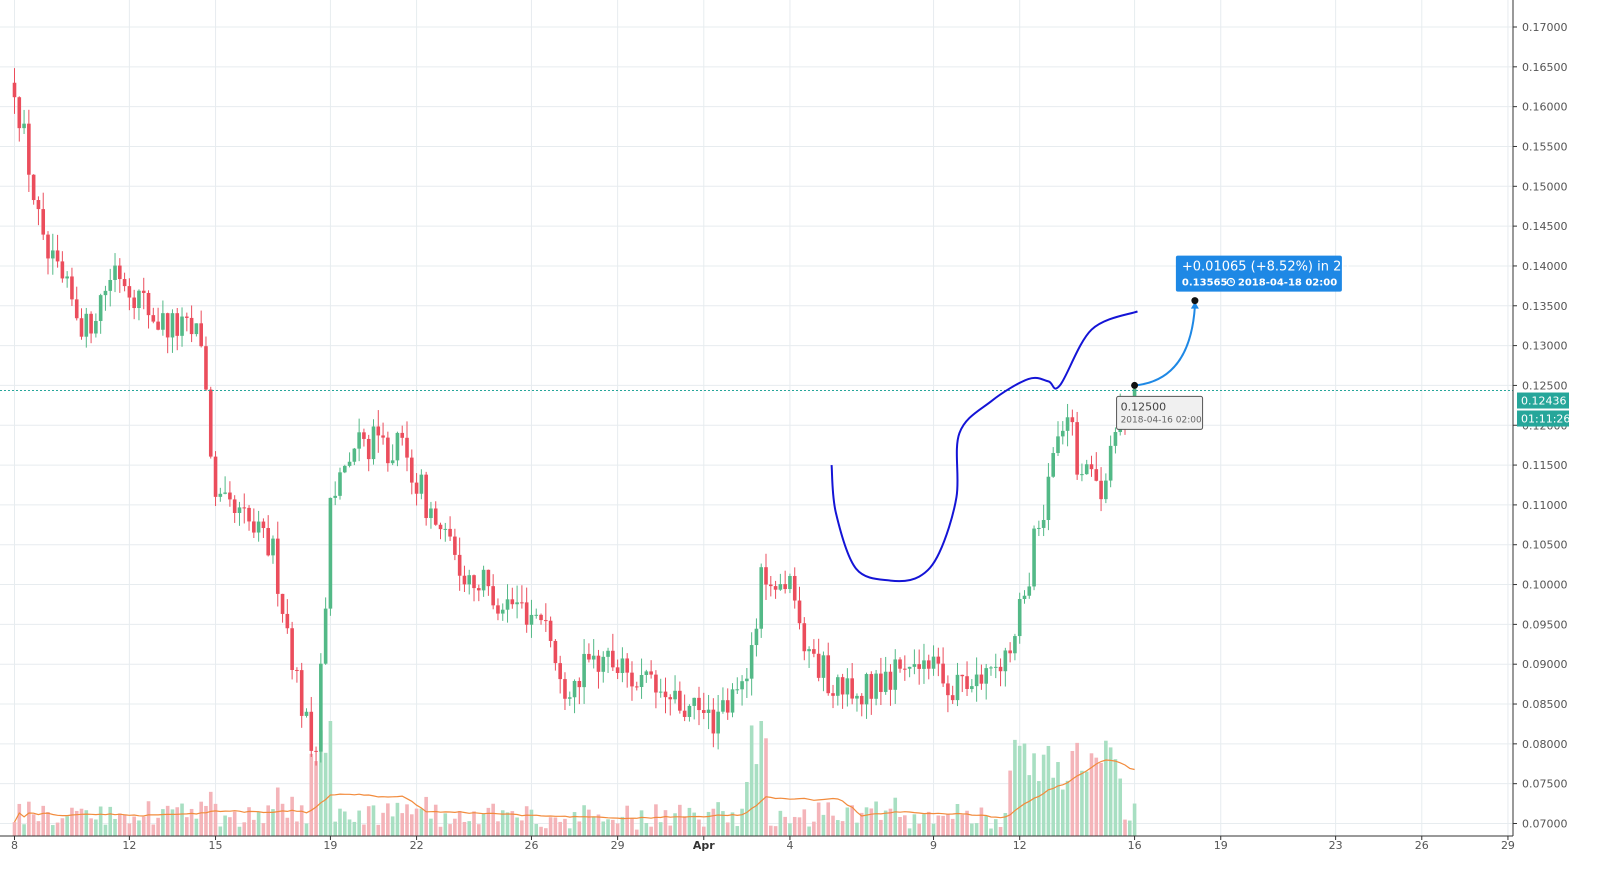 Image resolution: width=1607 pixels, height=870 pixels. What do you see at coordinates (984, 446) in the screenshot?
I see `drawn-curve` at bounding box center [984, 446].